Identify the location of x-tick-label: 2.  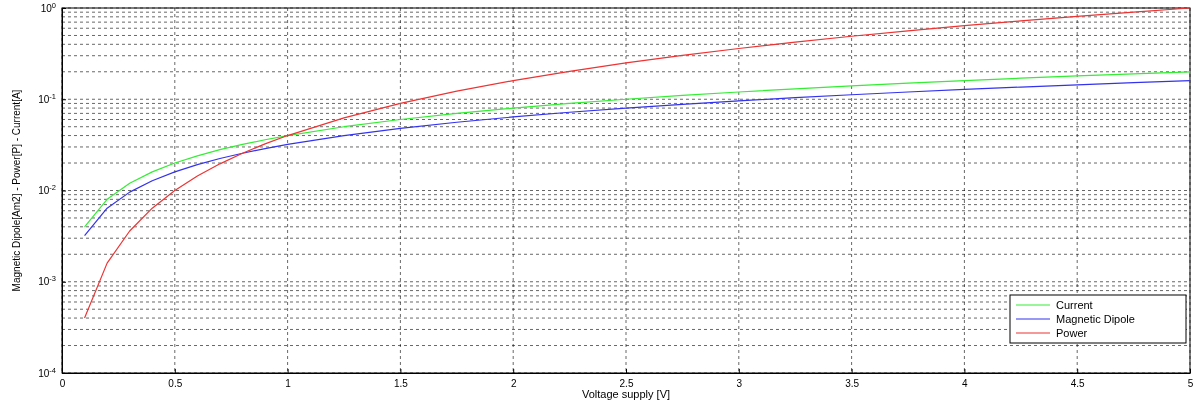
(513, 383).